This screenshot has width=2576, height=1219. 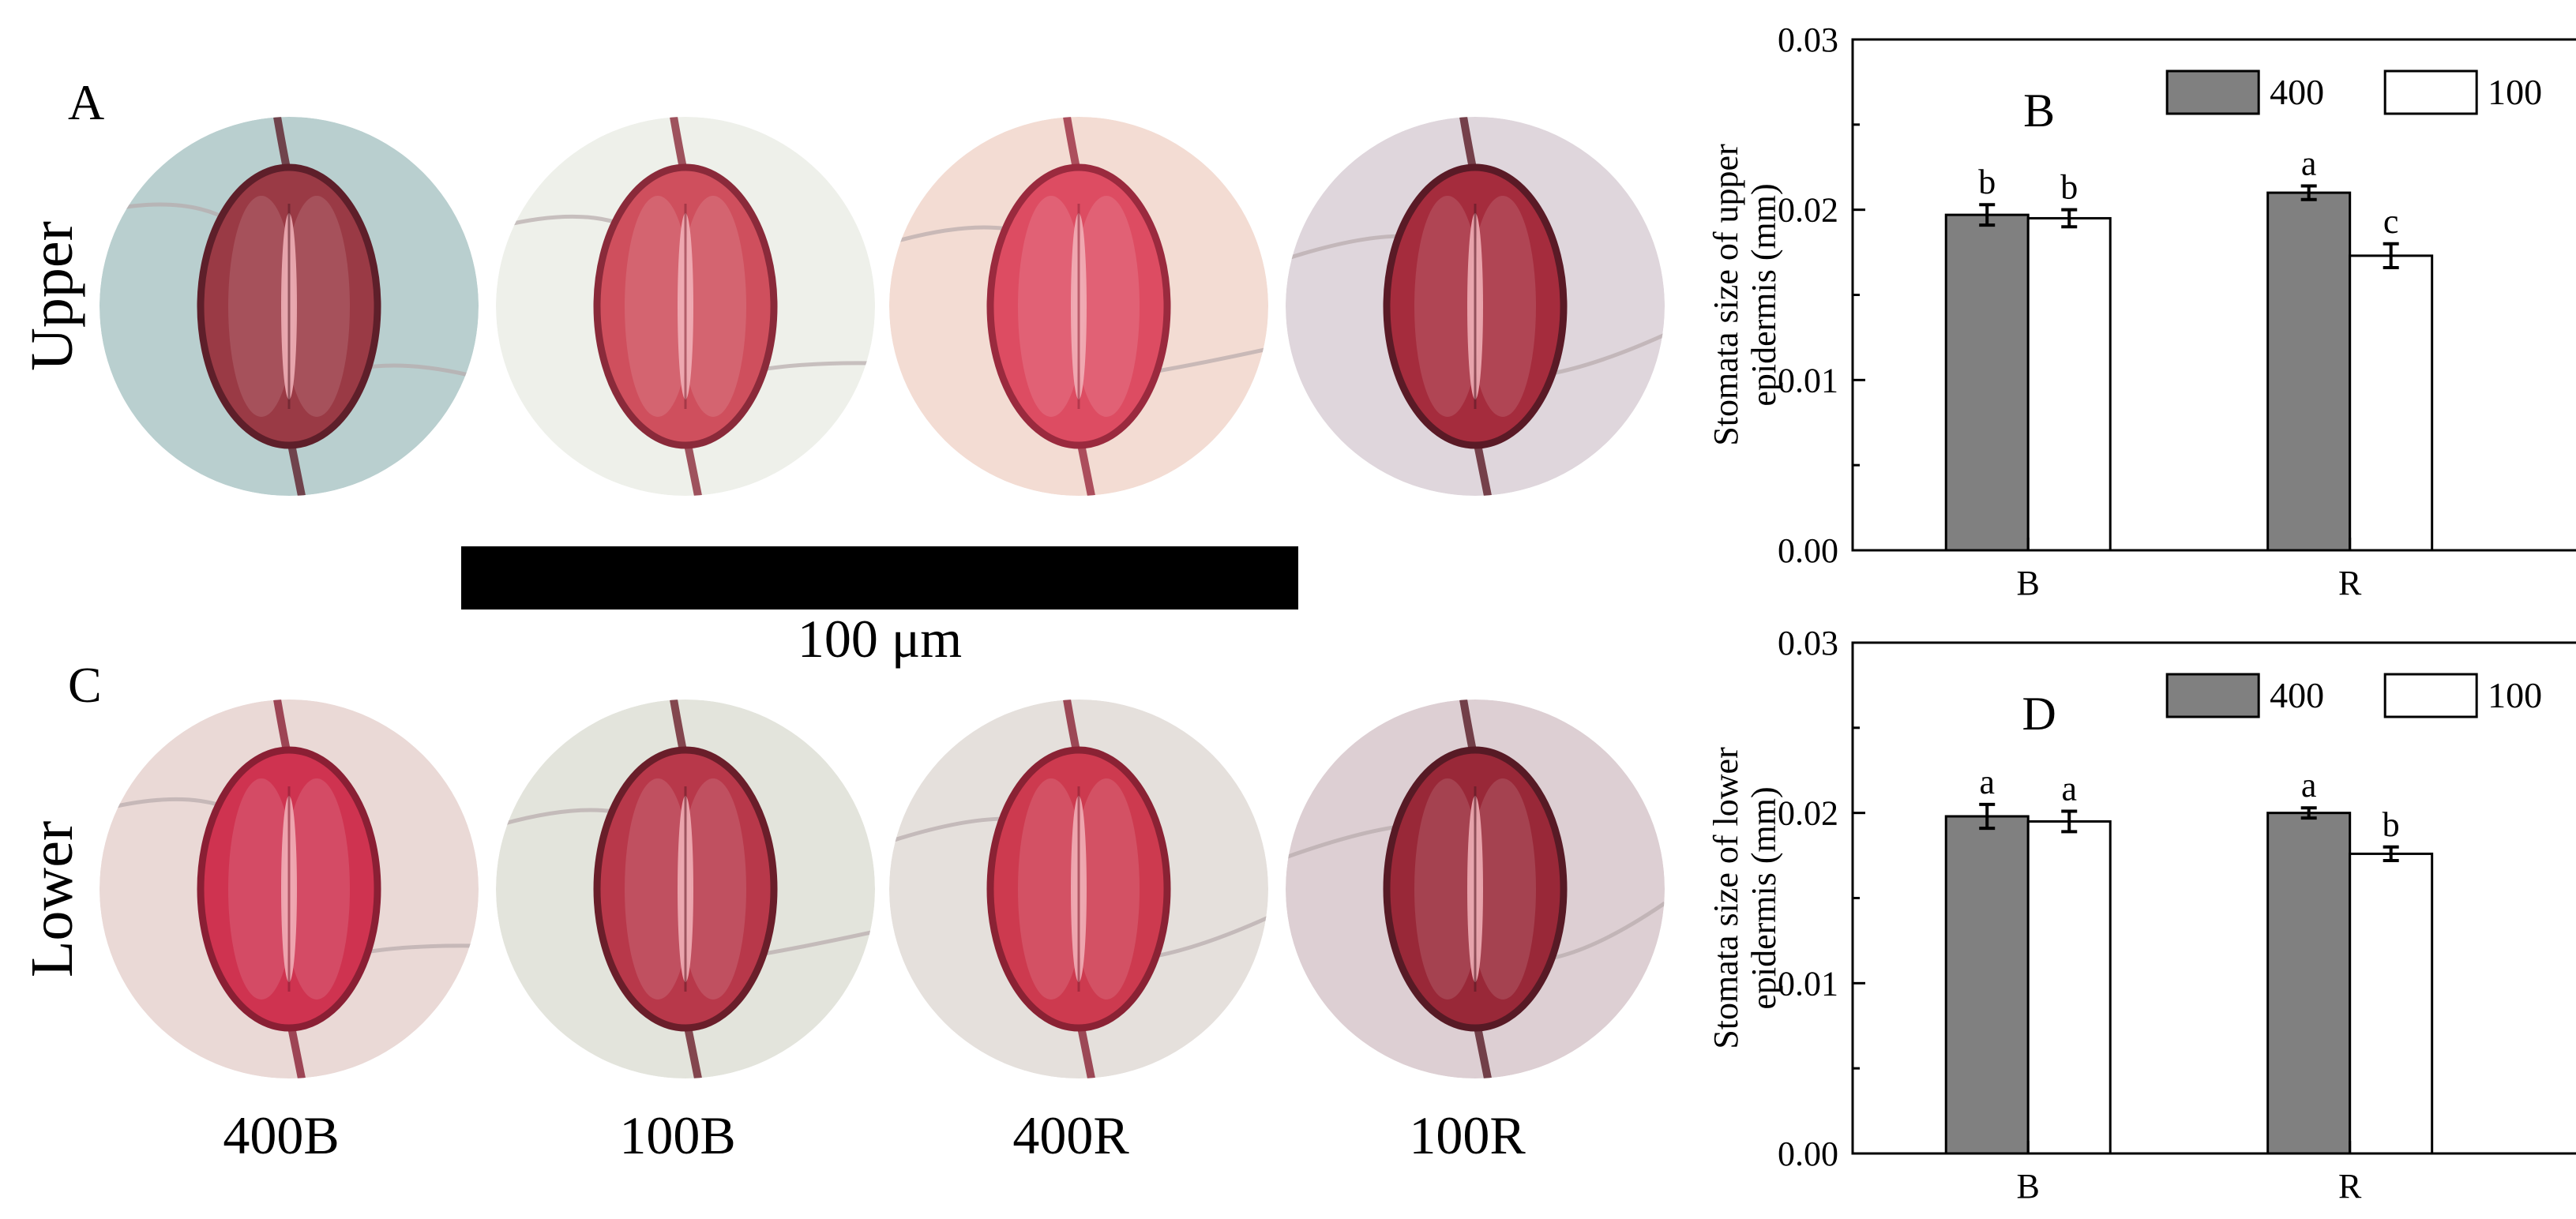 What do you see at coordinates (86, 102) in the screenshot?
I see `panel-letter-a: A` at bounding box center [86, 102].